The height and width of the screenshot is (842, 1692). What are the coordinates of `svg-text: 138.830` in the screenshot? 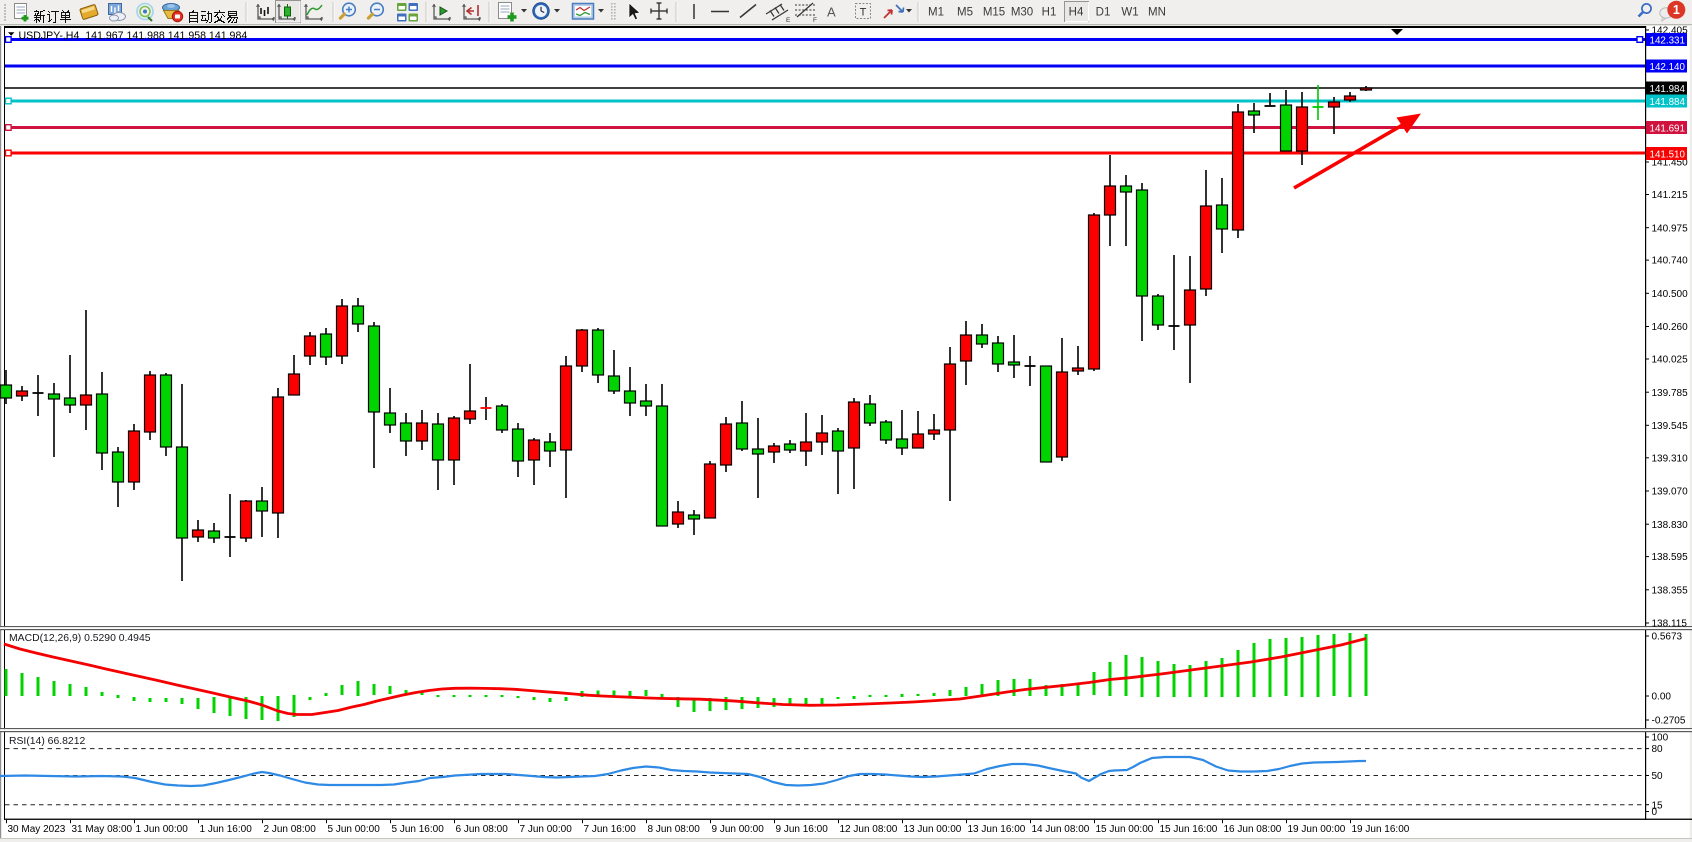 It's located at (1670, 525).